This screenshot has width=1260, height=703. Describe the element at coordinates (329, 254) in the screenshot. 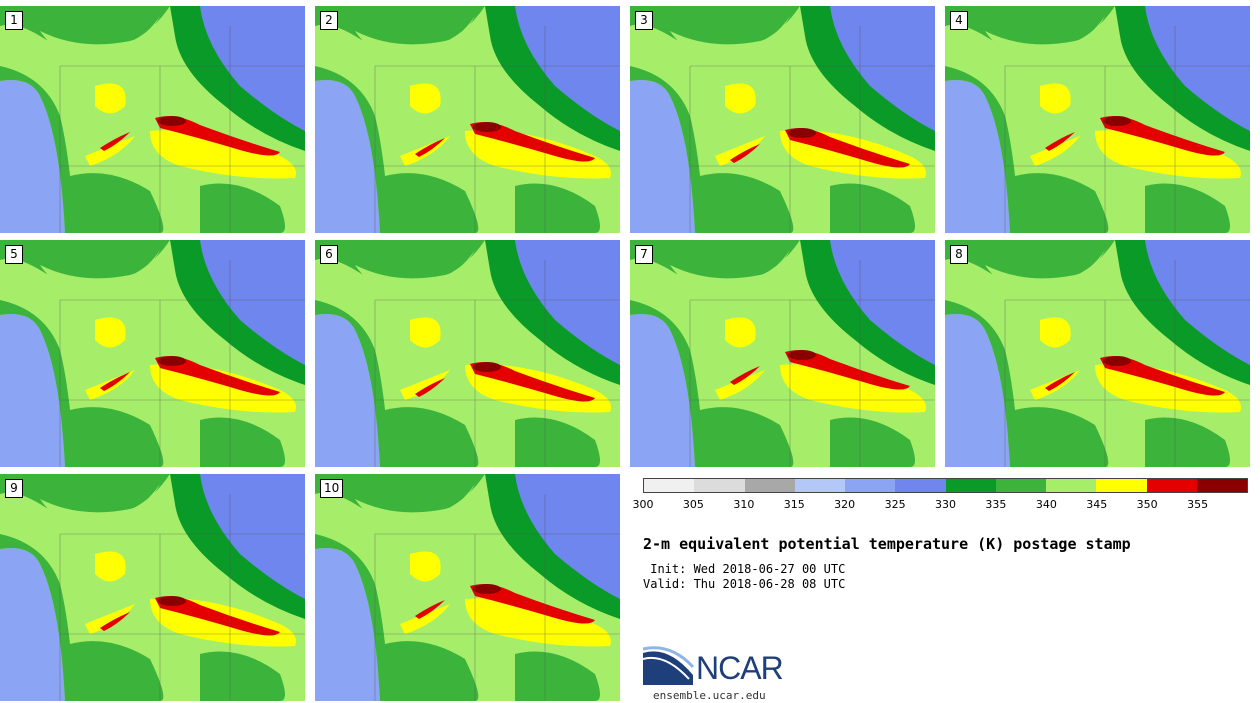

I see `member-number-label: 6` at that location.